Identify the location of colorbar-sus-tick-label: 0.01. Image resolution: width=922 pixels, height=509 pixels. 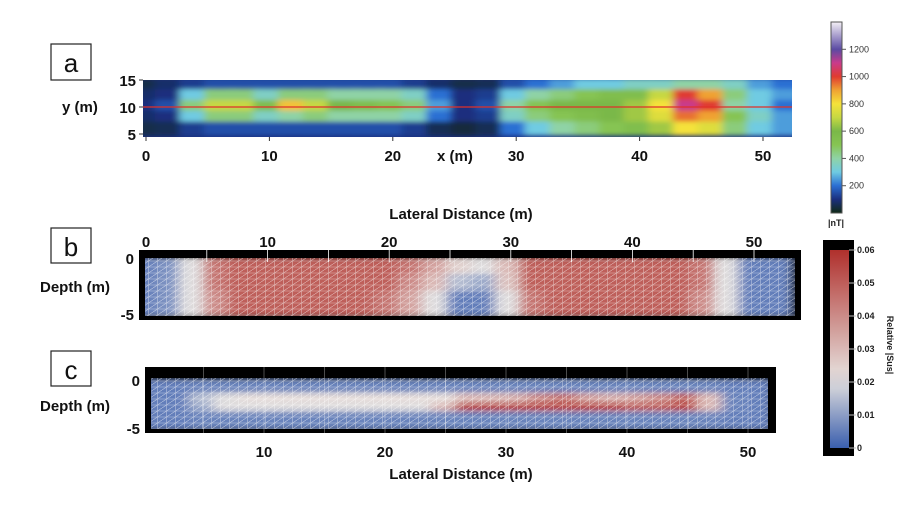
(866, 415).